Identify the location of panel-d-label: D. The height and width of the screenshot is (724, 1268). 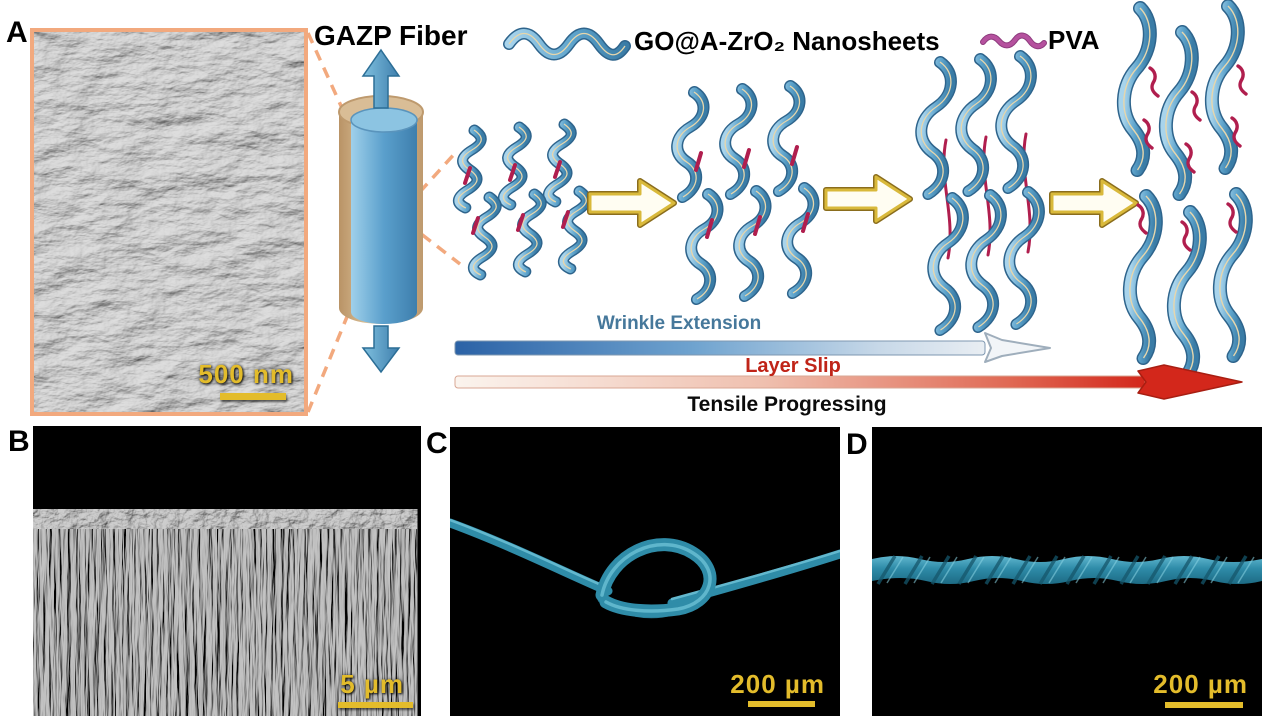
(857, 444).